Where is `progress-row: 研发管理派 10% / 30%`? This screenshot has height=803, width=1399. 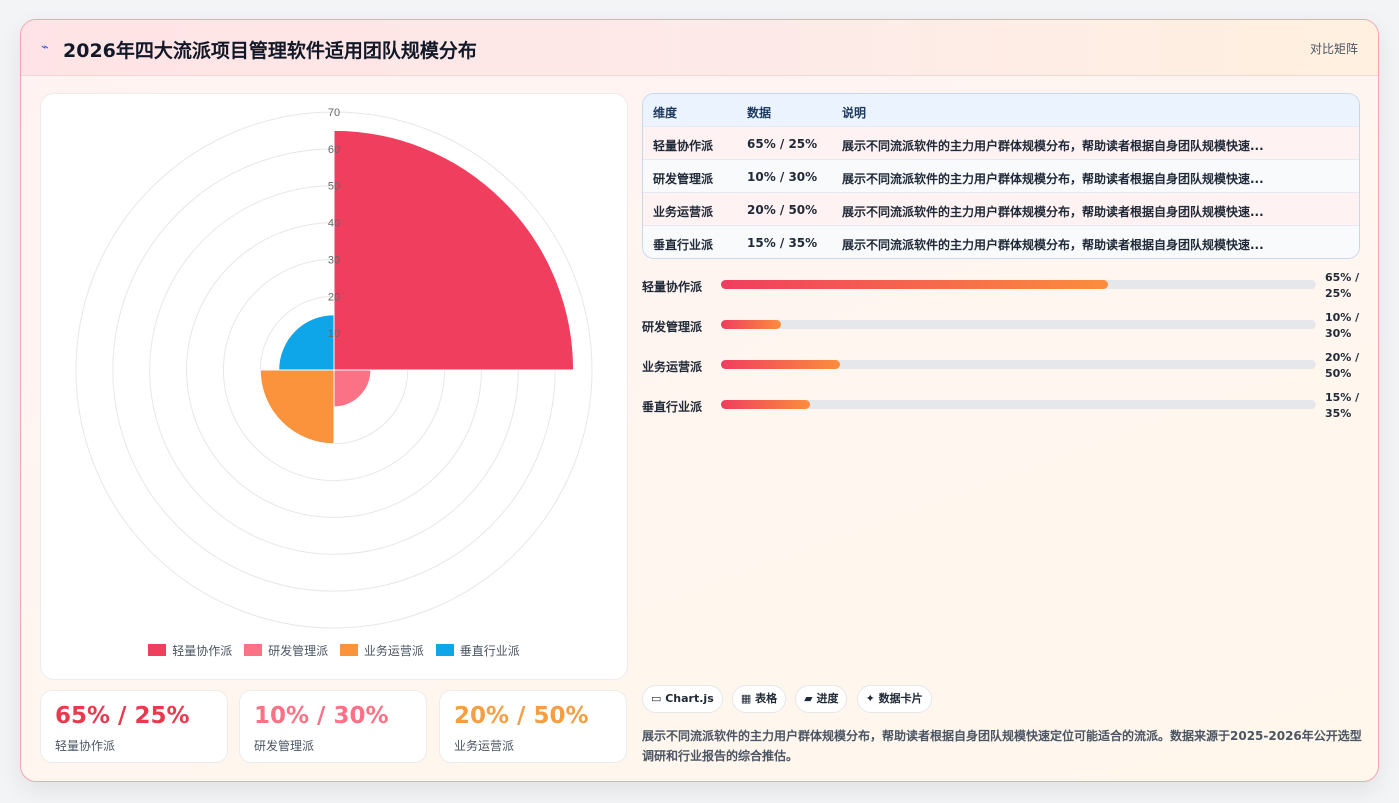 progress-row: 研发管理派 10% / 30% is located at coordinates (1001, 330).